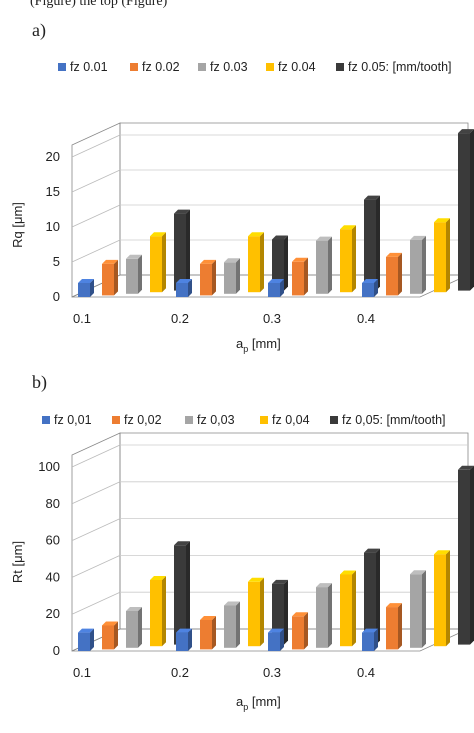 This screenshot has height=733, width=474. What do you see at coordinates (298, 633) in the screenshot?
I see `bar-2-cat-0.3` at bounding box center [298, 633].